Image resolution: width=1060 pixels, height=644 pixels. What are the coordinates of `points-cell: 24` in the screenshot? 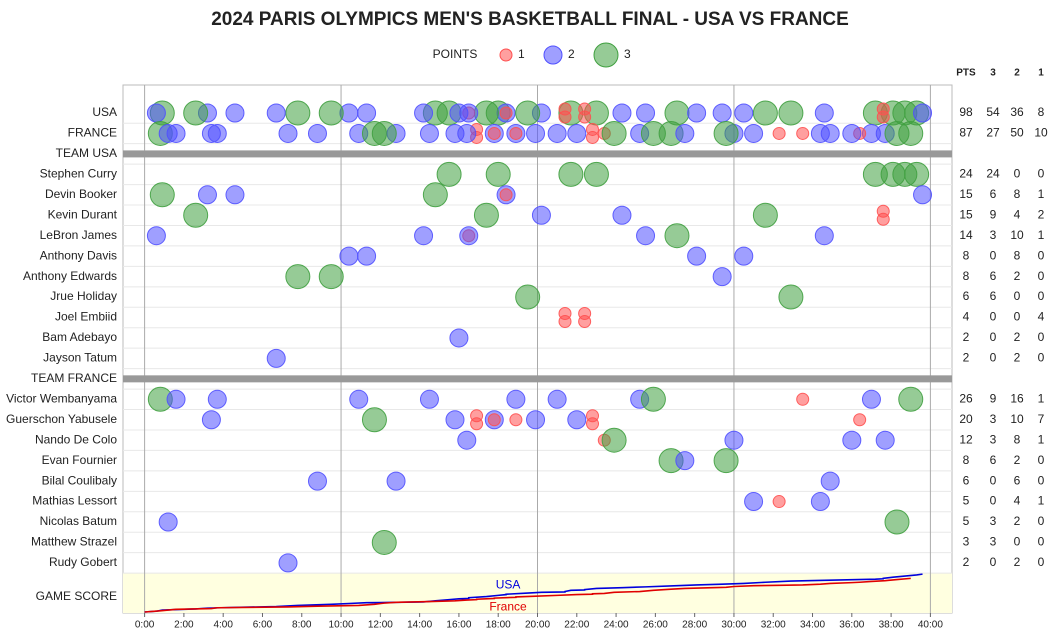 It's located at (966, 174).